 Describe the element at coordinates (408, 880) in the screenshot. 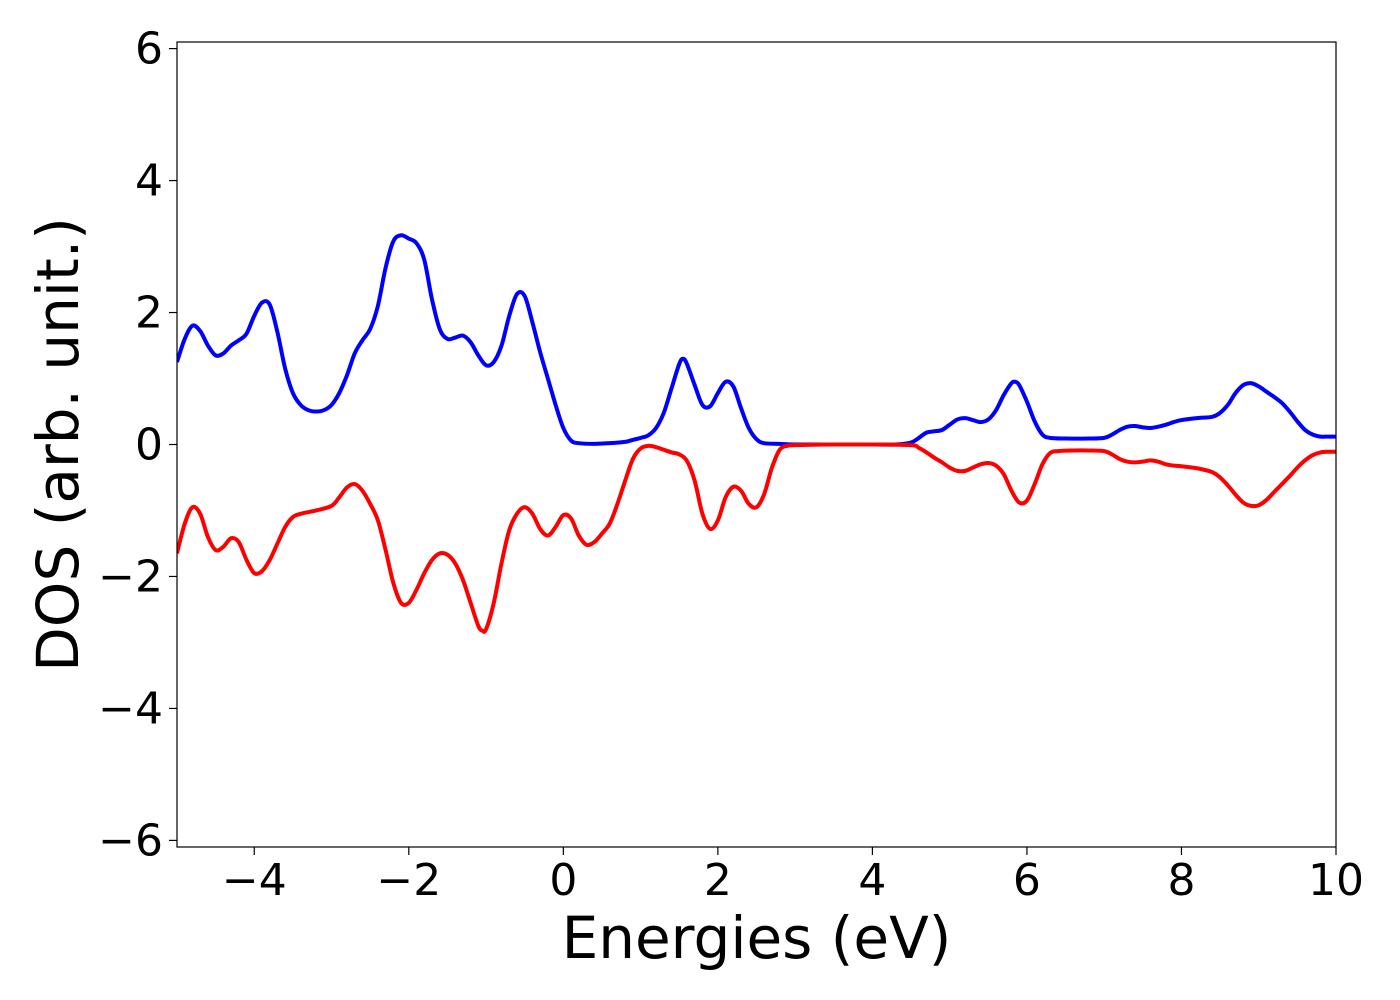

I see `x-tick-label: −2` at that location.